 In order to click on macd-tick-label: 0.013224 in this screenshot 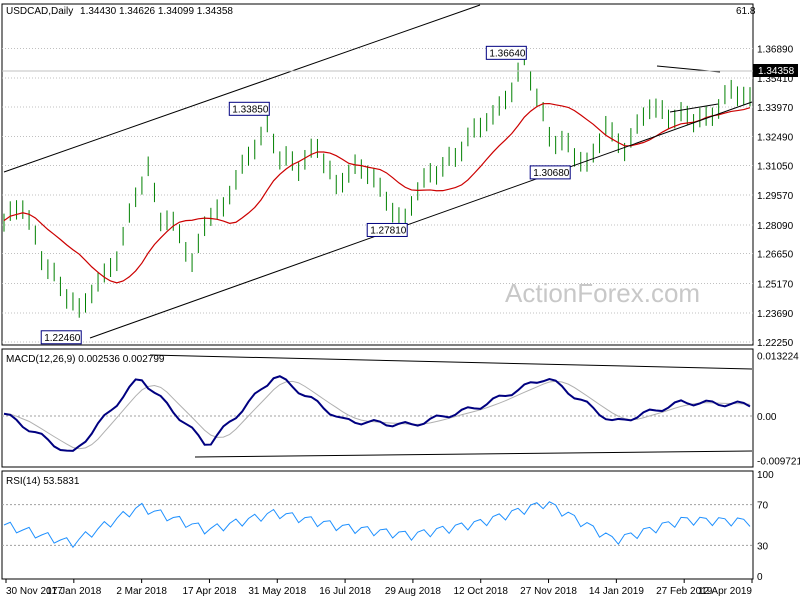, I will do `click(778, 357)`.